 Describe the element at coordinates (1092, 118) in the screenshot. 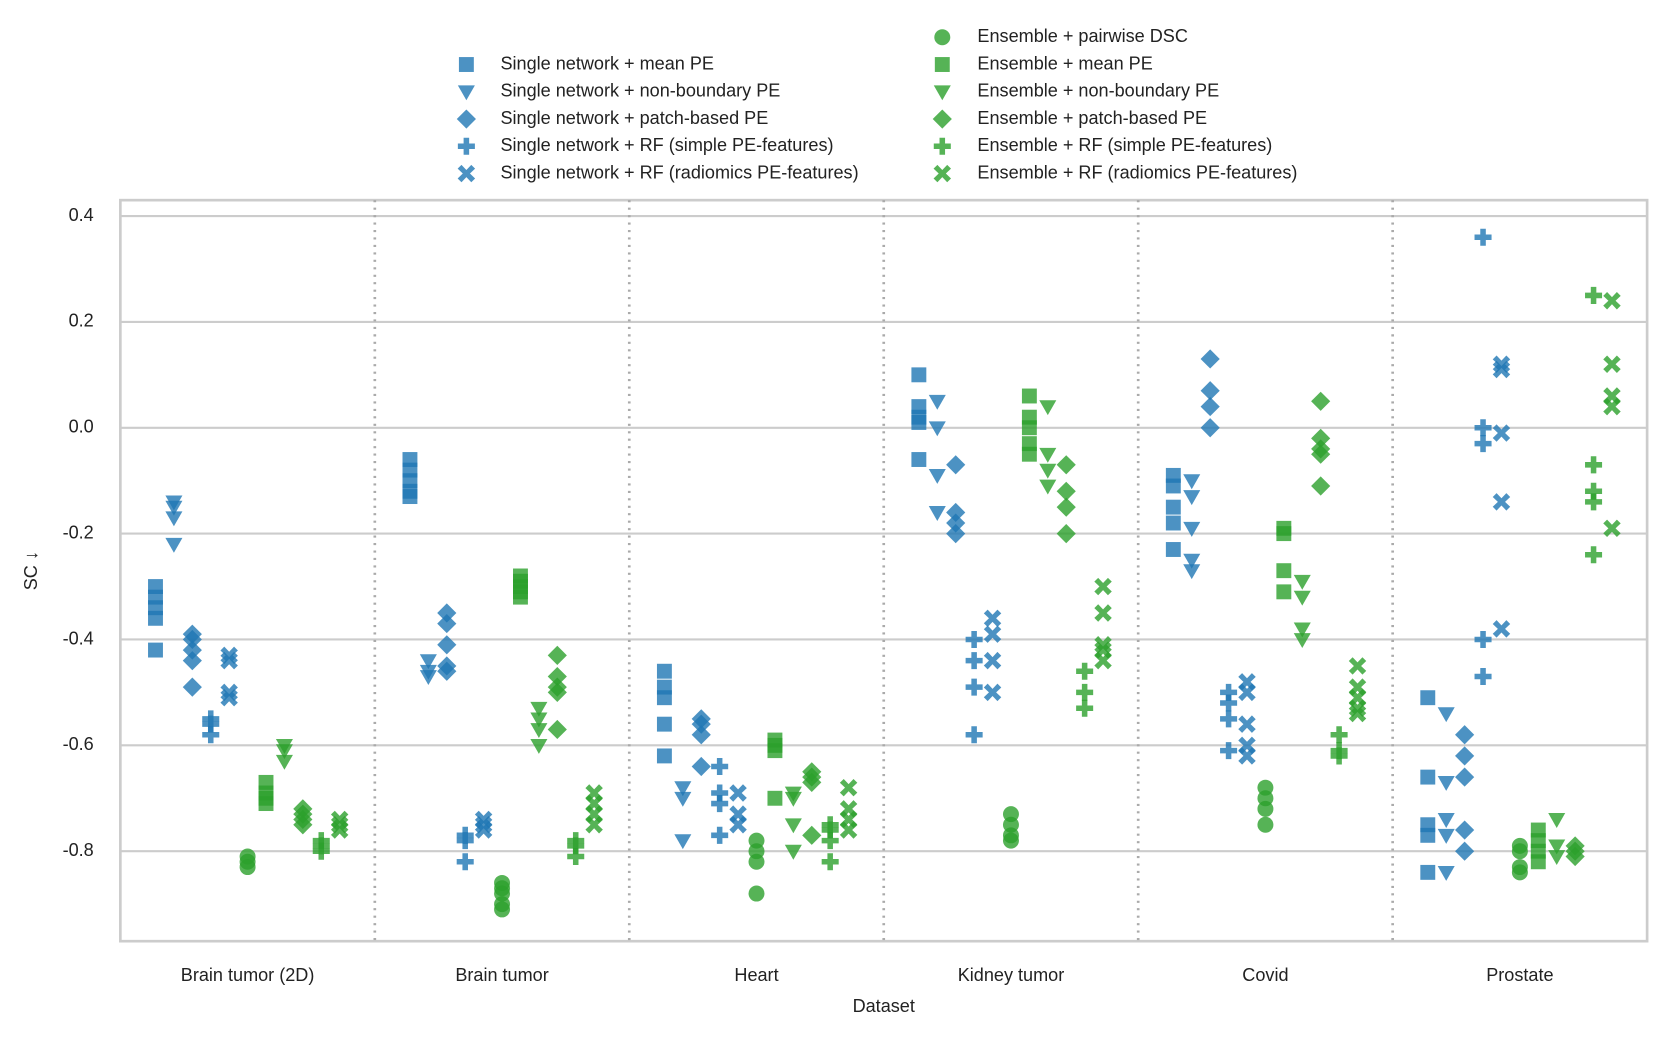

I see `legend-label: Ensemble + patch-based PE` at that location.